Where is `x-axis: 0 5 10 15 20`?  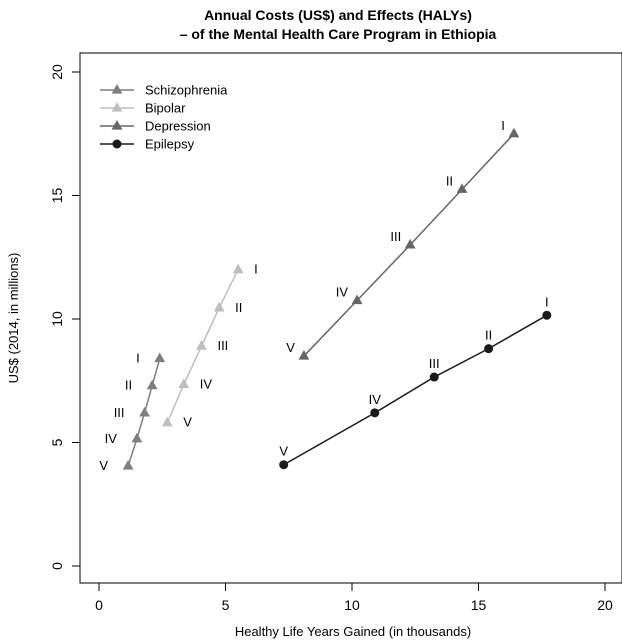
x-axis: 0 5 10 15 20 is located at coordinates (354, 597).